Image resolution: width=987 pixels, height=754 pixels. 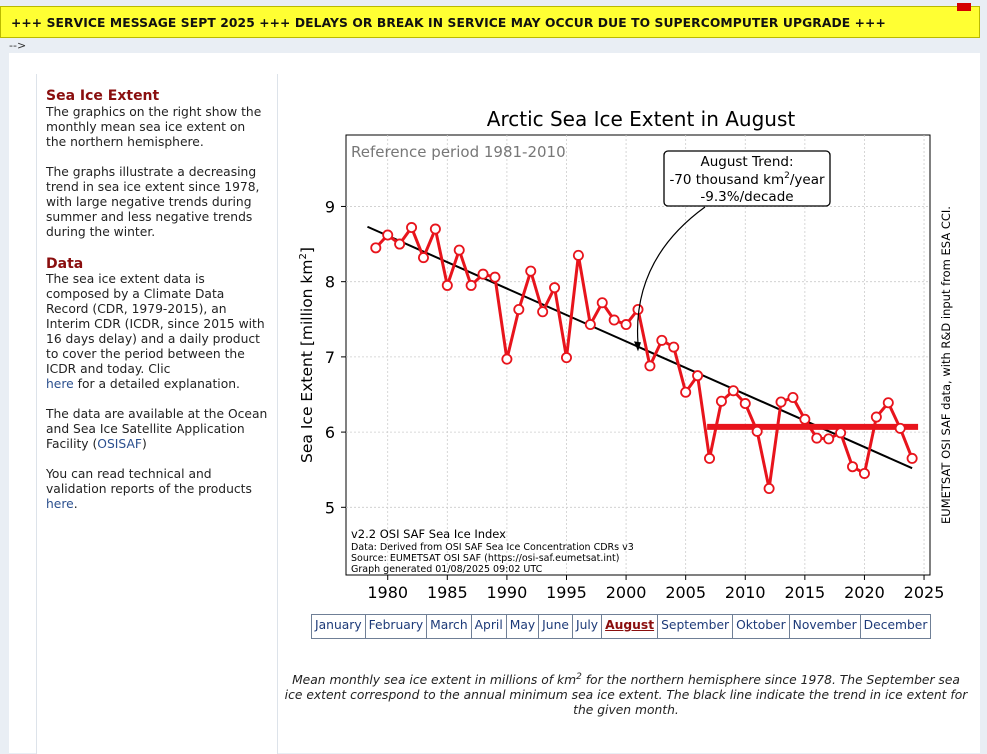 I want to click on month-tab-march: March, so click(x=449, y=626).